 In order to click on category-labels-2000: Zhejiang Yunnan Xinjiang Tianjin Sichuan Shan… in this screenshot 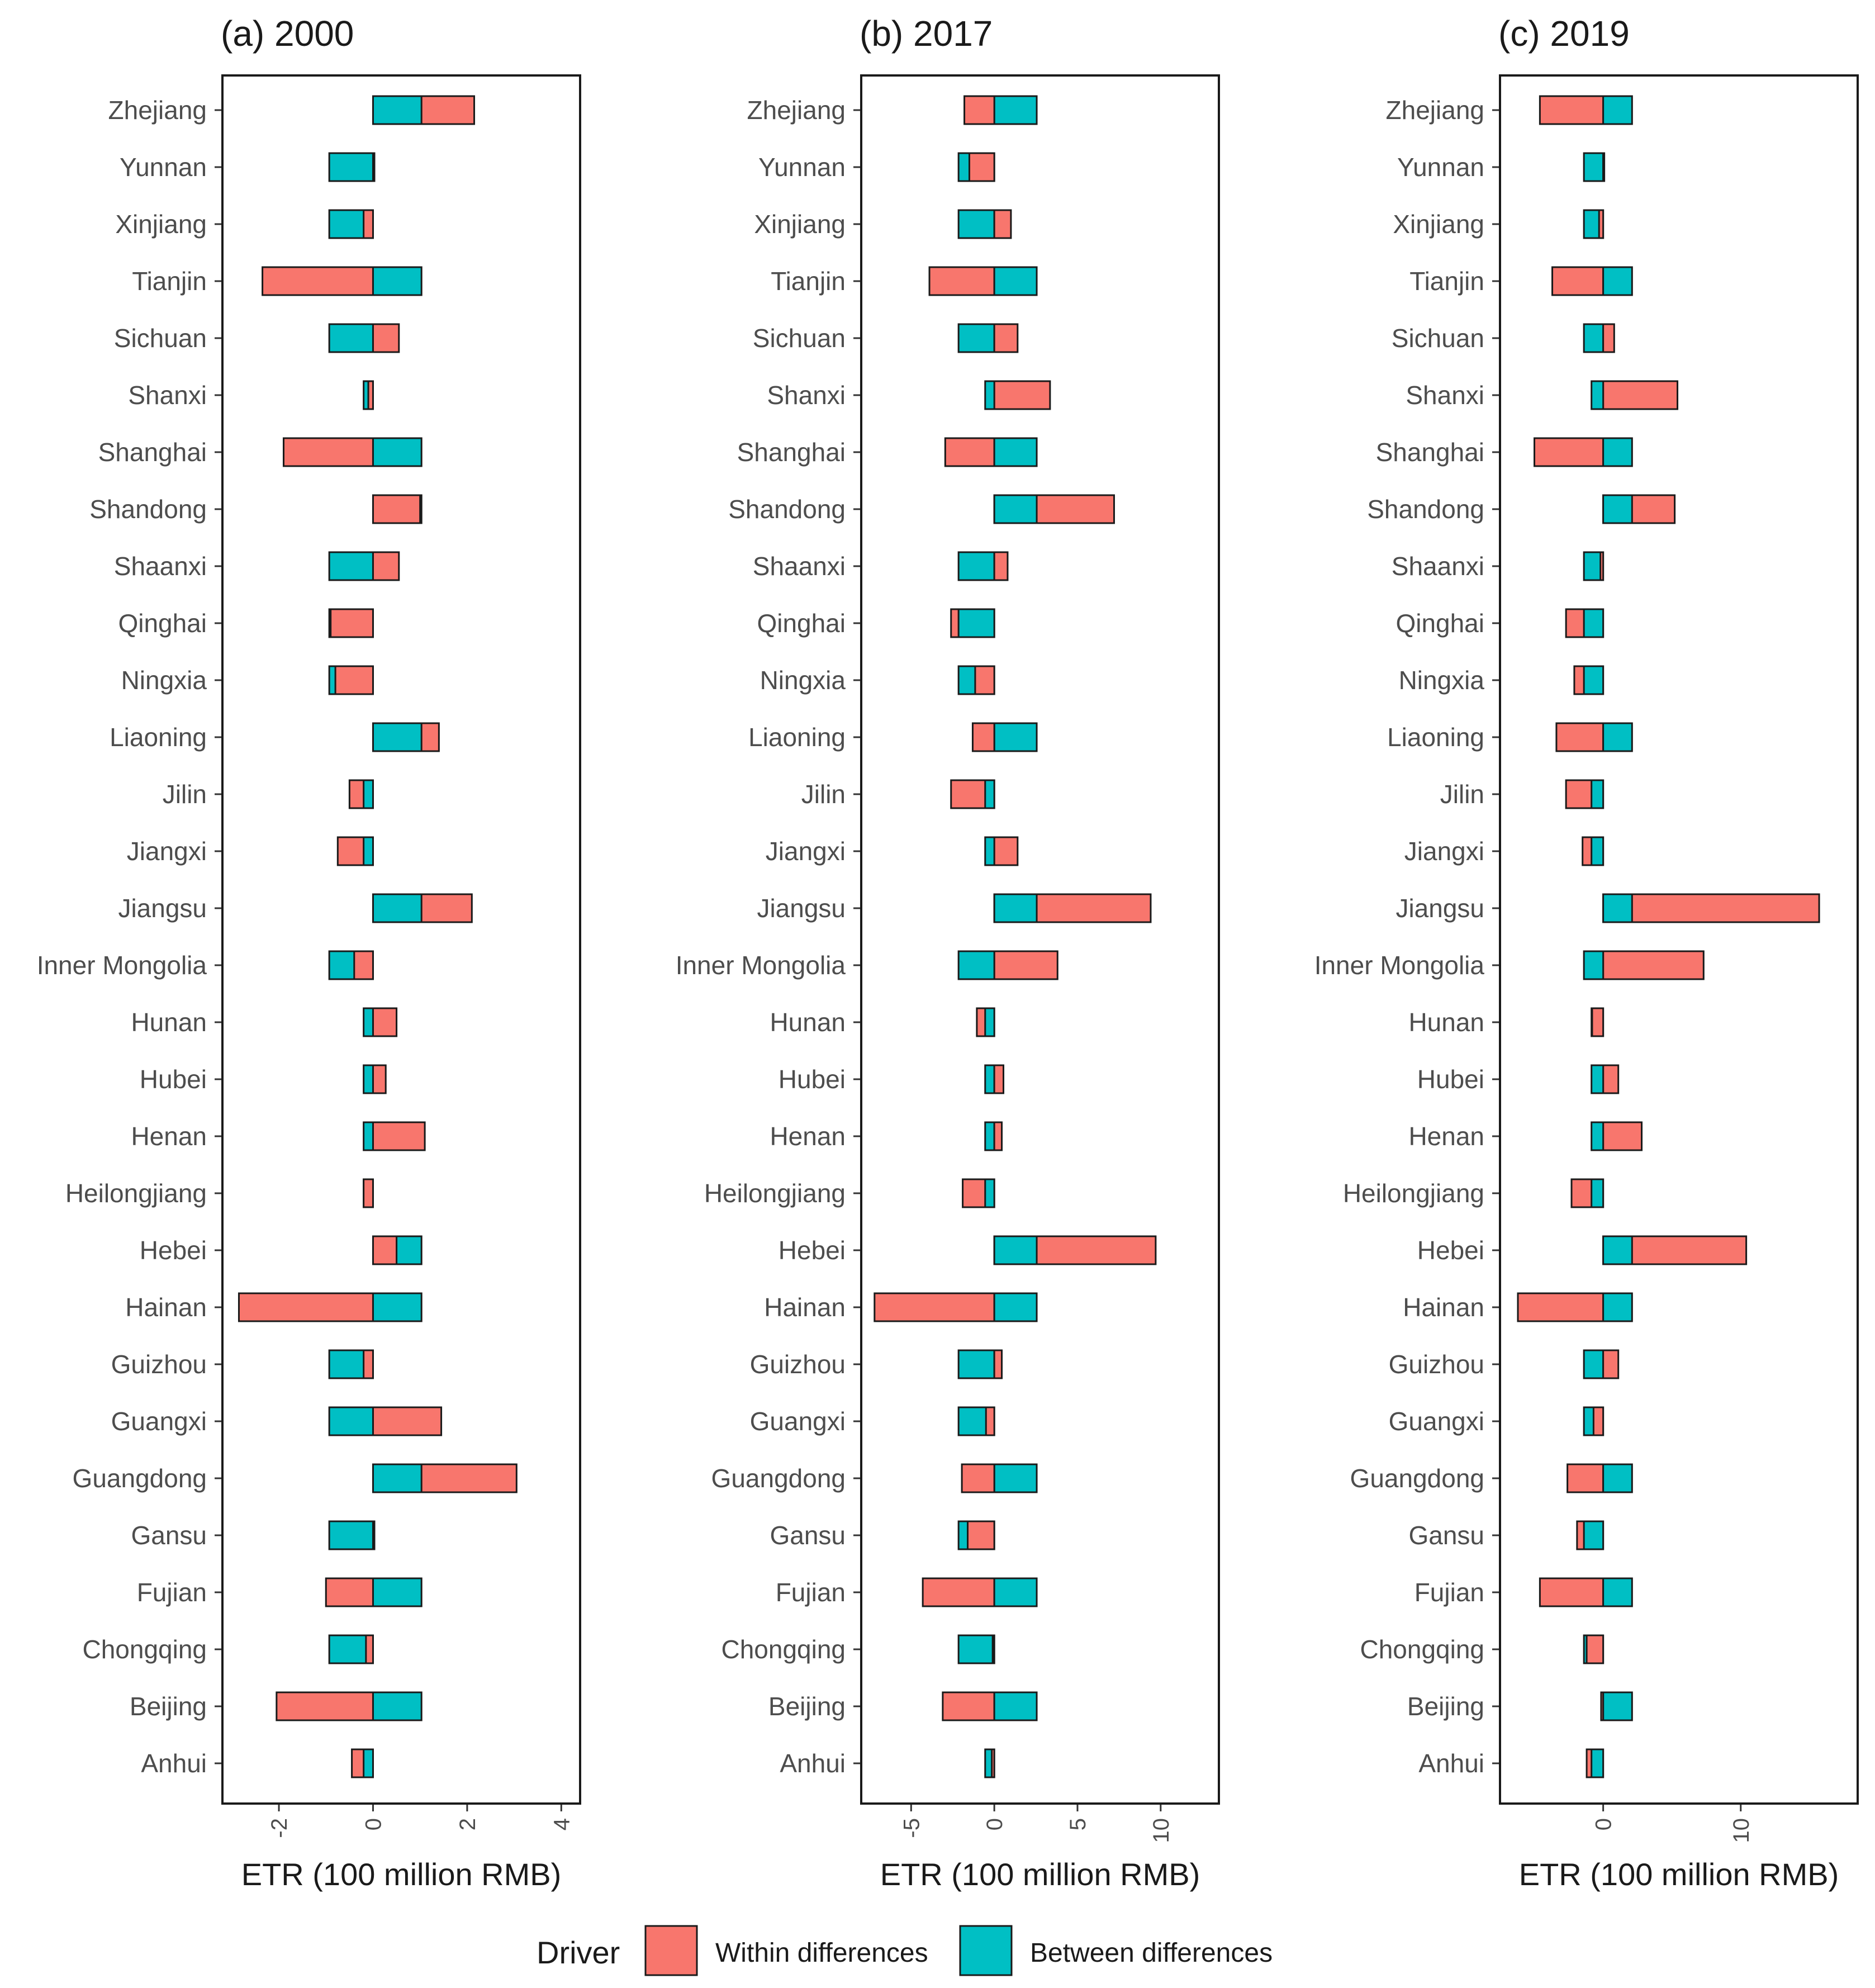, I will do `click(130, 937)`.